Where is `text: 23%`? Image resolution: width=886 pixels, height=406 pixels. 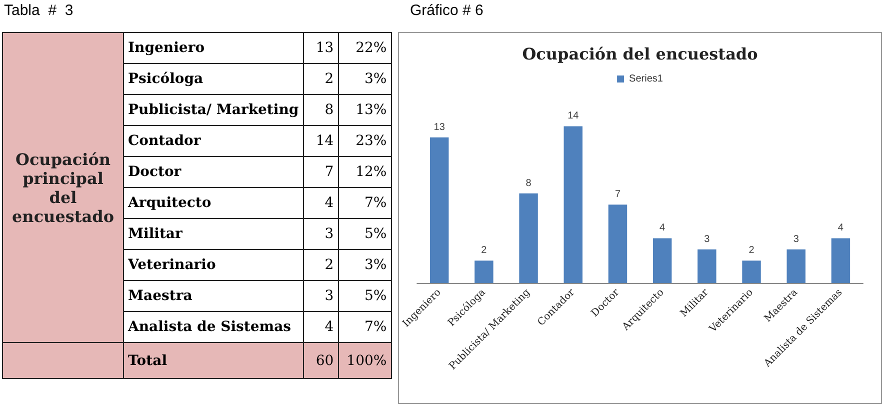
text: 23% is located at coordinates (365, 141).